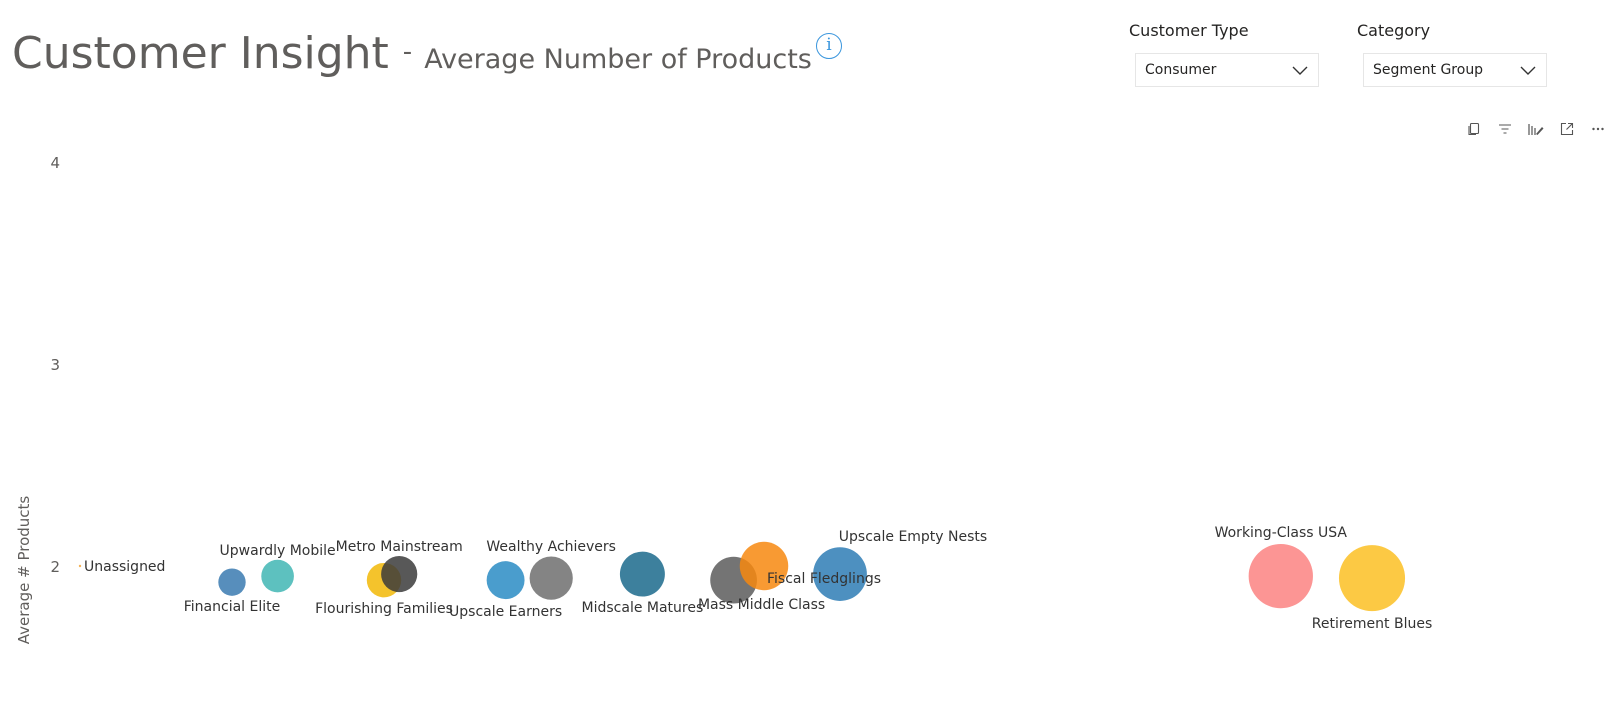 The height and width of the screenshot is (726, 1622). I want to click on more-options-icon, so click(1598, 129).